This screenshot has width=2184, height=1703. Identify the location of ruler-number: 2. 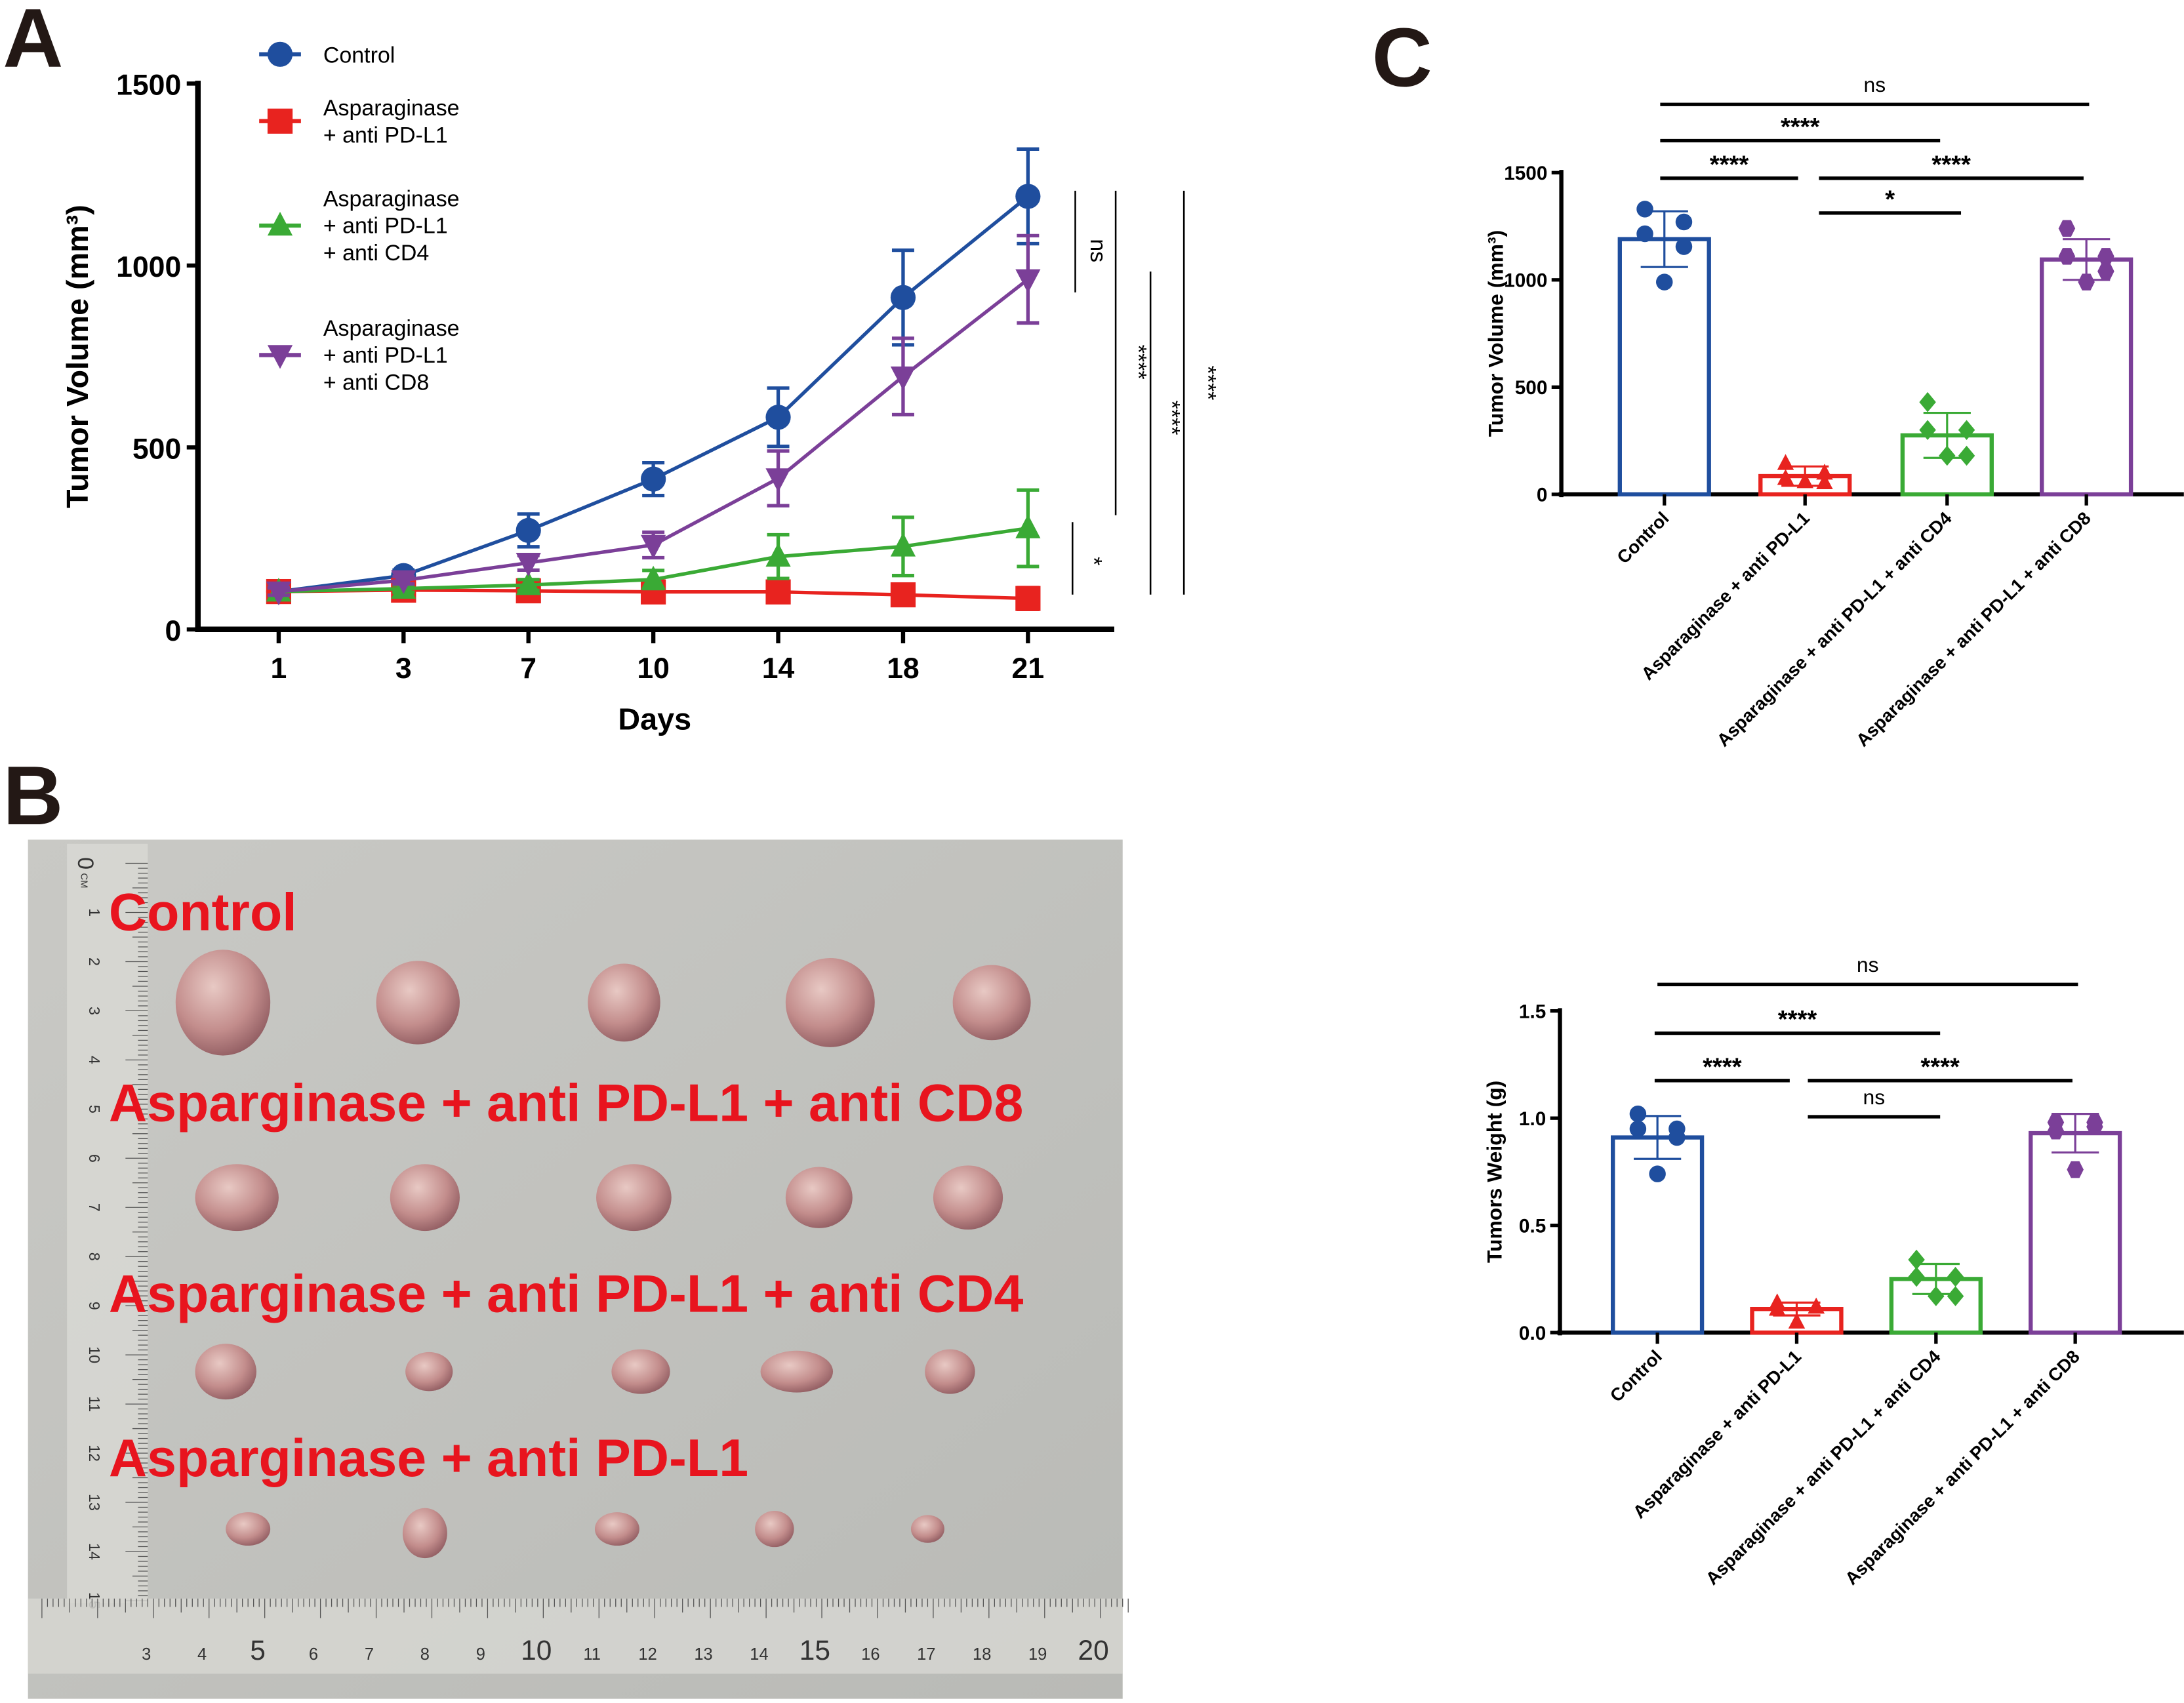
(94, 961).